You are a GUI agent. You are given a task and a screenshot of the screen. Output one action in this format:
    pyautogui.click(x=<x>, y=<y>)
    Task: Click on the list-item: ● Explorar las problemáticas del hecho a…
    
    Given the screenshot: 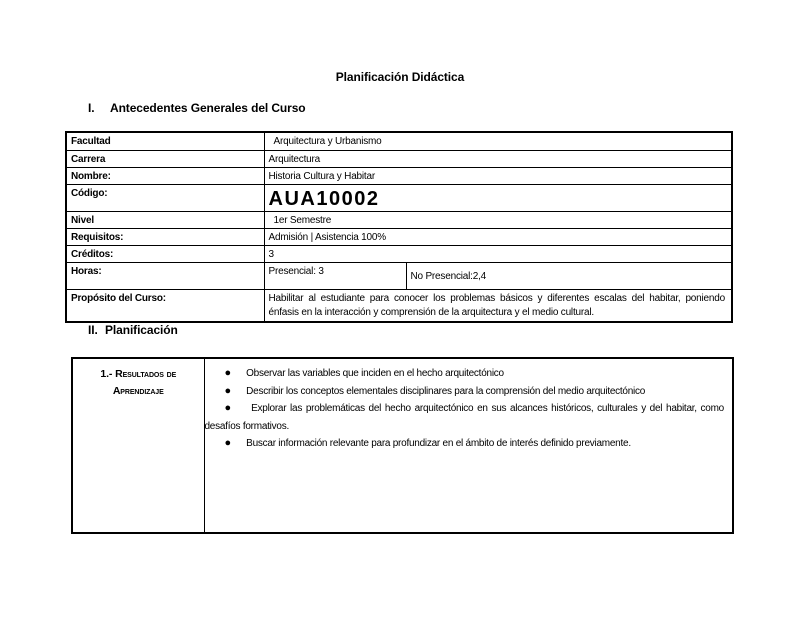 What is the action you would take?
    pyautogui.click(x=464, y=417)
    